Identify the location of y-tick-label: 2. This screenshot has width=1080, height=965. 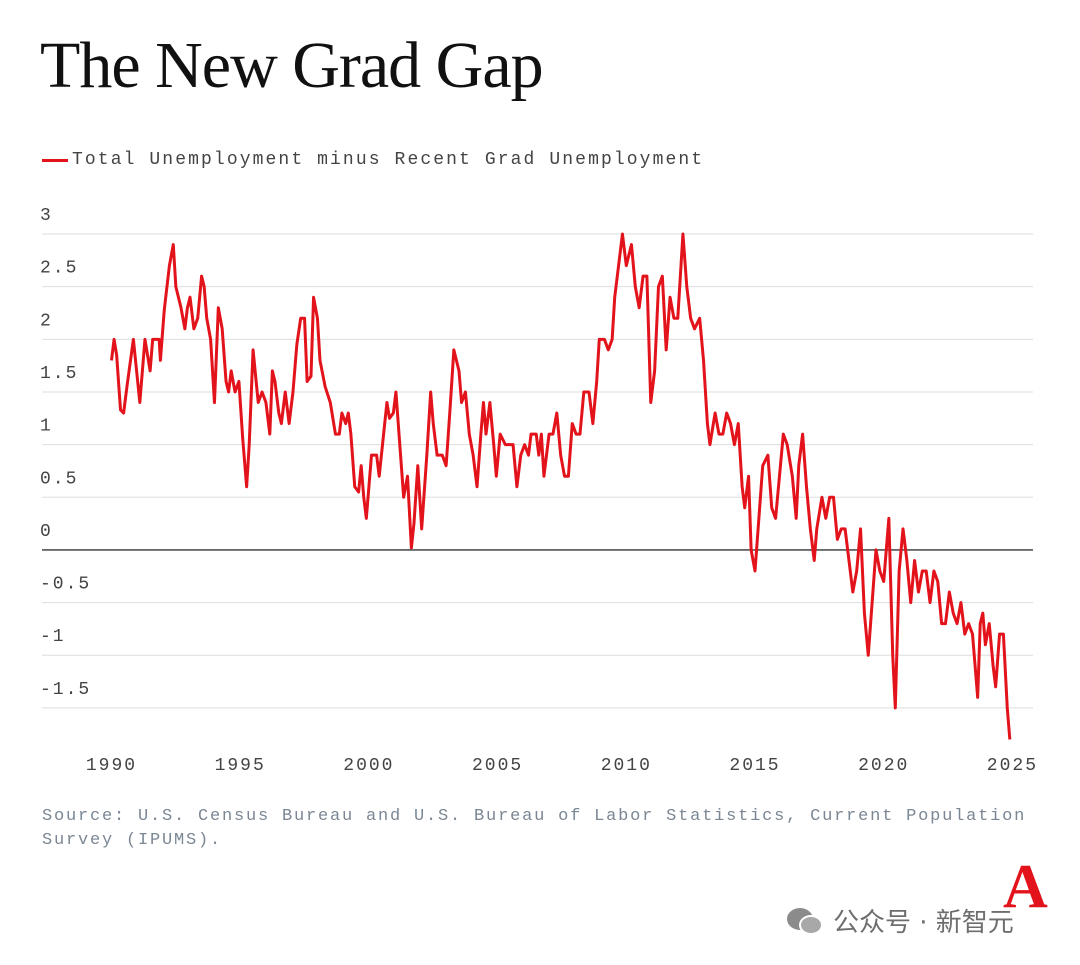
(46, 321).